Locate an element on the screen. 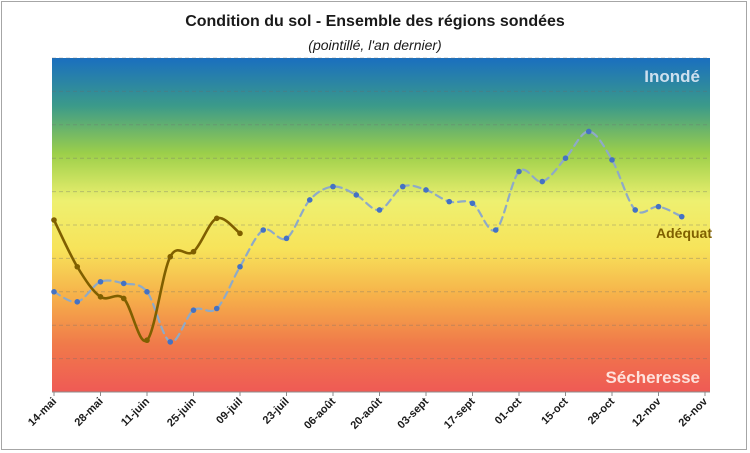 Image resolution: width=750 pixels, height=453 pixels. y-tick-label: 30 is located at coordinates (39, 292).